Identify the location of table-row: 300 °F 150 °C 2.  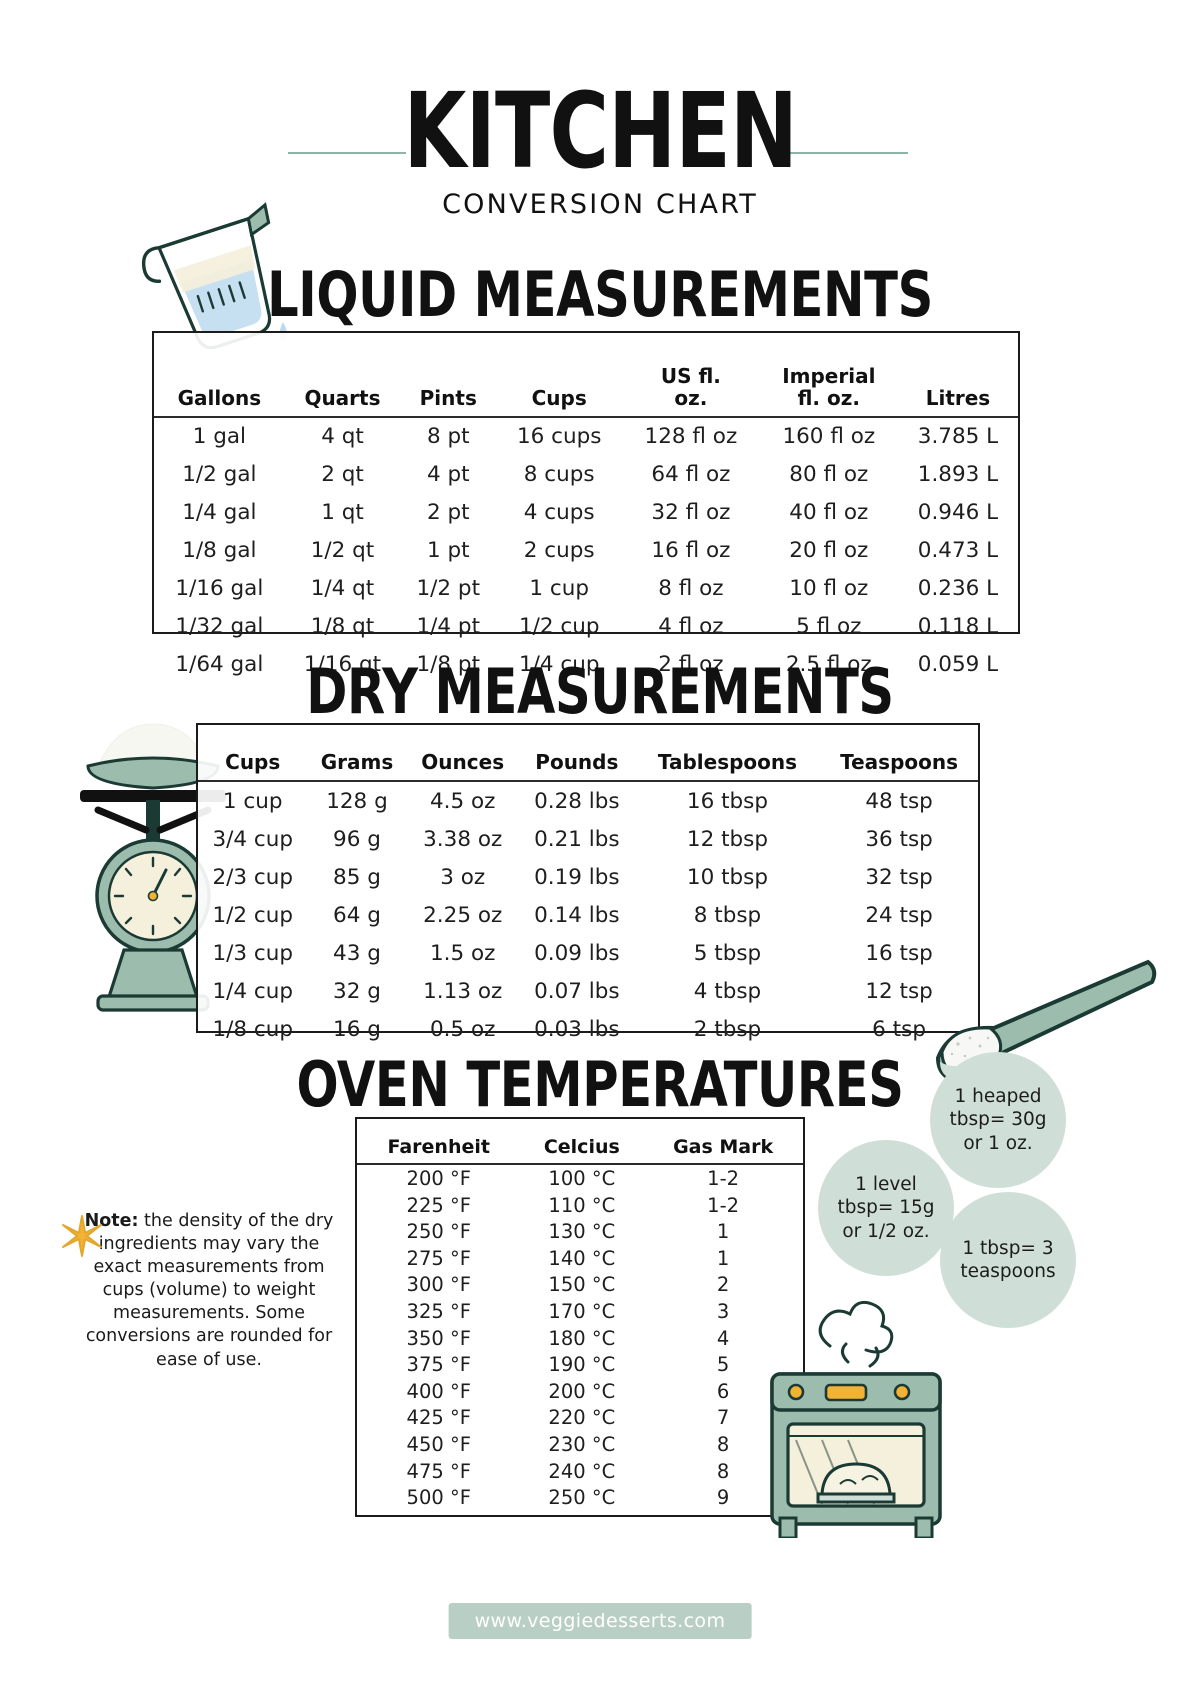
(580, 1285).